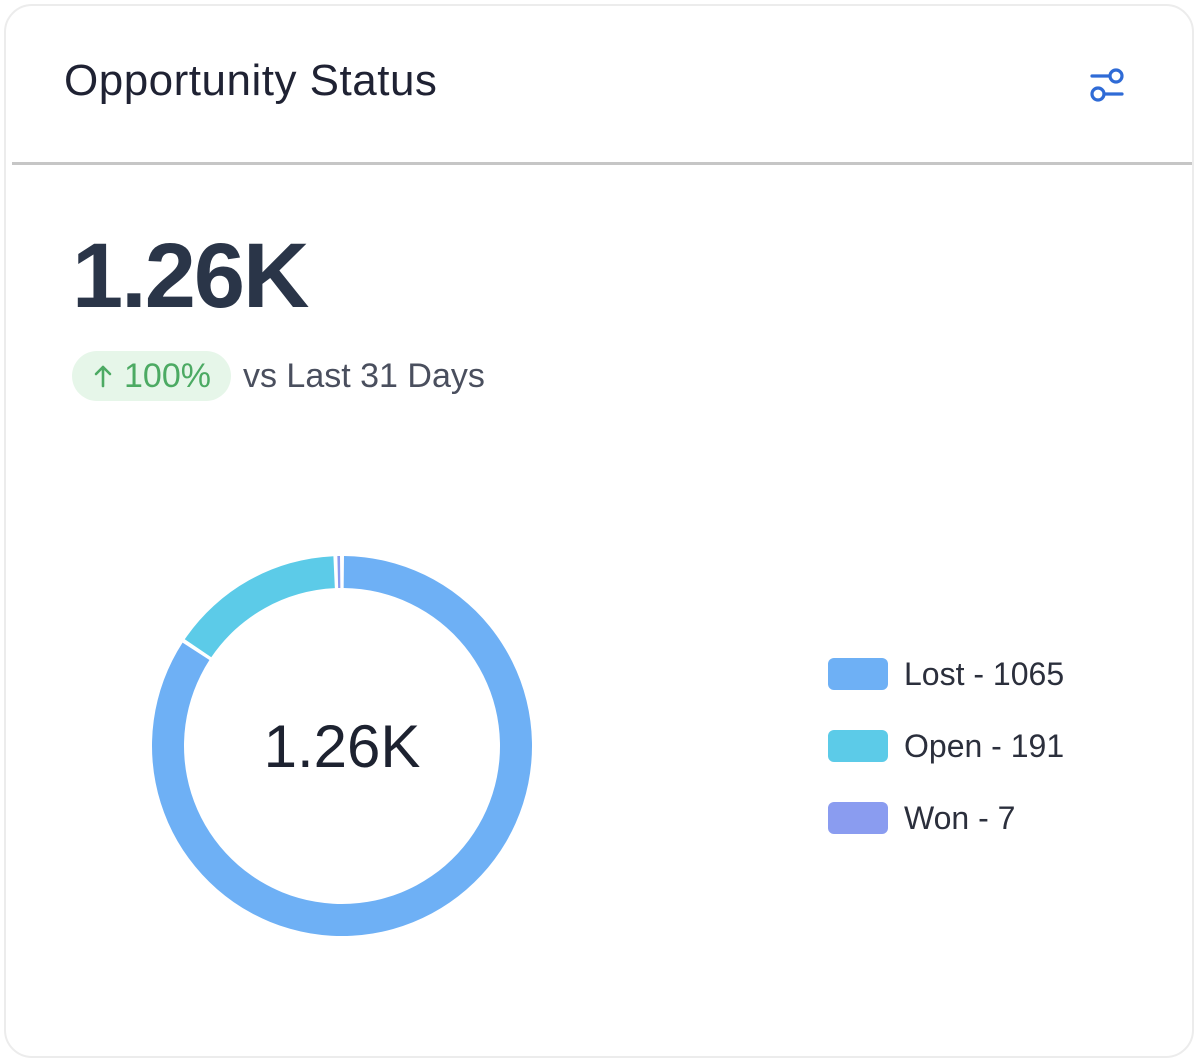 Image resolution: width=1200 pixels, height=1064 pixels. Describe the element at coordinates (259, 607) in the screenshot. I see `donut-slice-open` at that location.